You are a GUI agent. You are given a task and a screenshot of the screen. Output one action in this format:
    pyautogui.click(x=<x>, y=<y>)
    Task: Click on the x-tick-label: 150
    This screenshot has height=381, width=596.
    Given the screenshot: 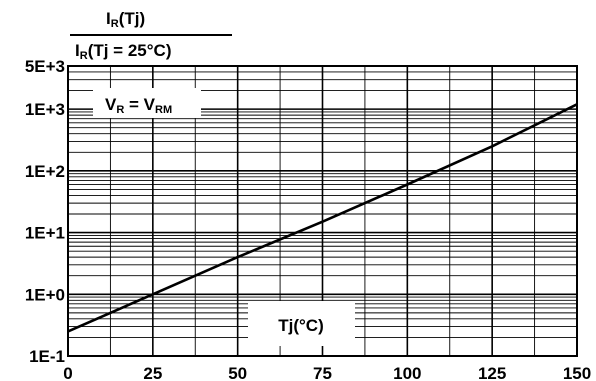 What is the action you would take?
    pyautogui.click(x=577, y=372)
    